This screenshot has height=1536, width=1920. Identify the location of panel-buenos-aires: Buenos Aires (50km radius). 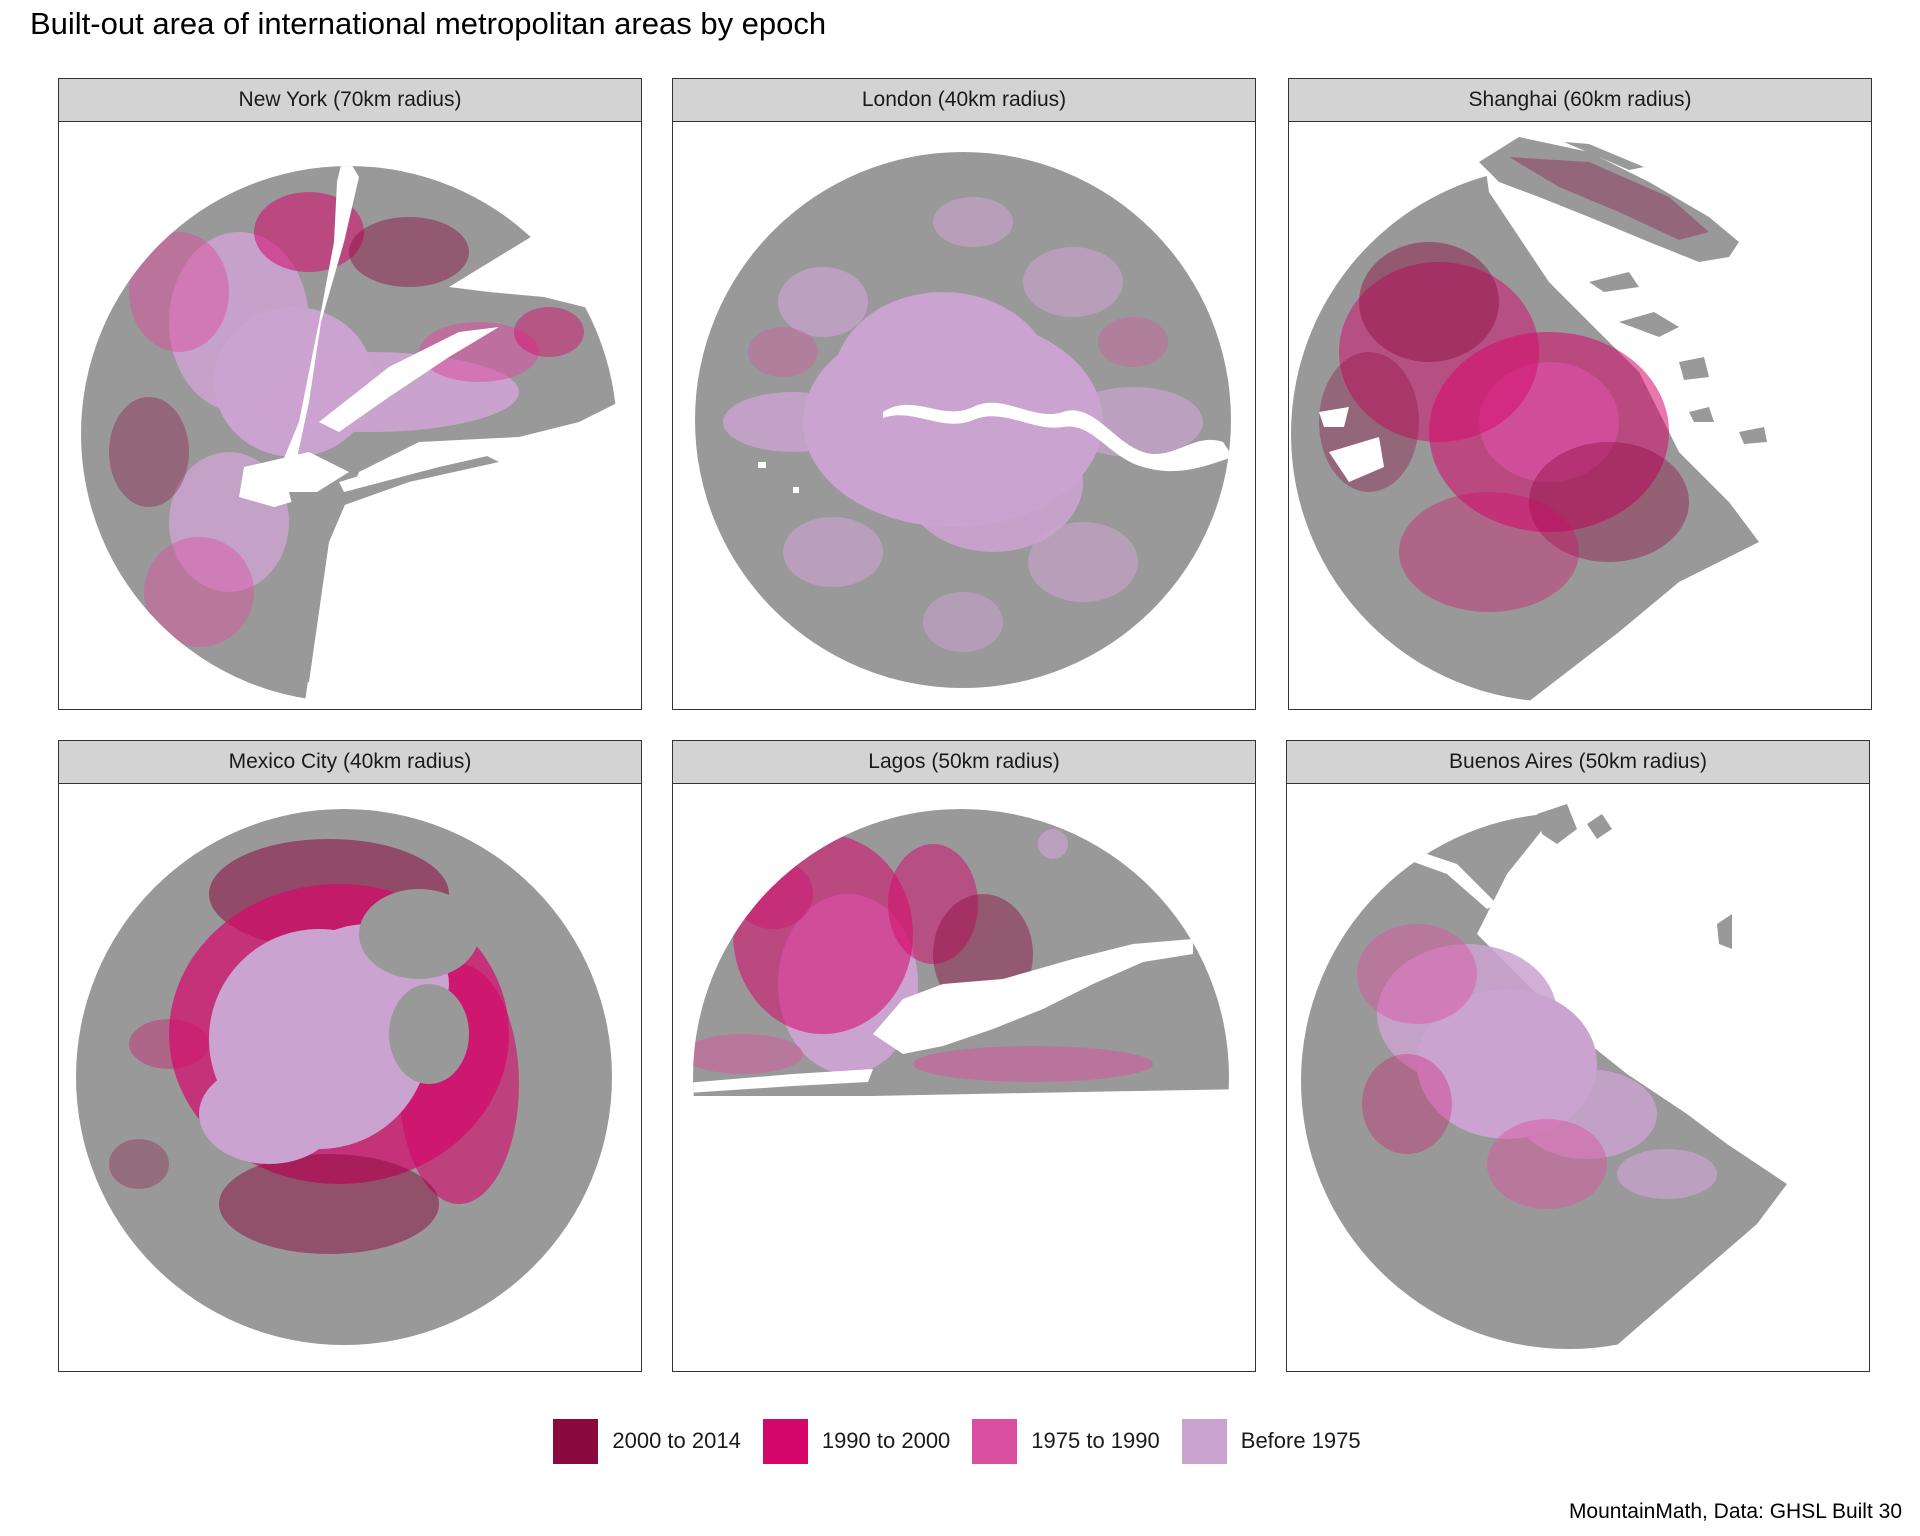
(1578, 1056).